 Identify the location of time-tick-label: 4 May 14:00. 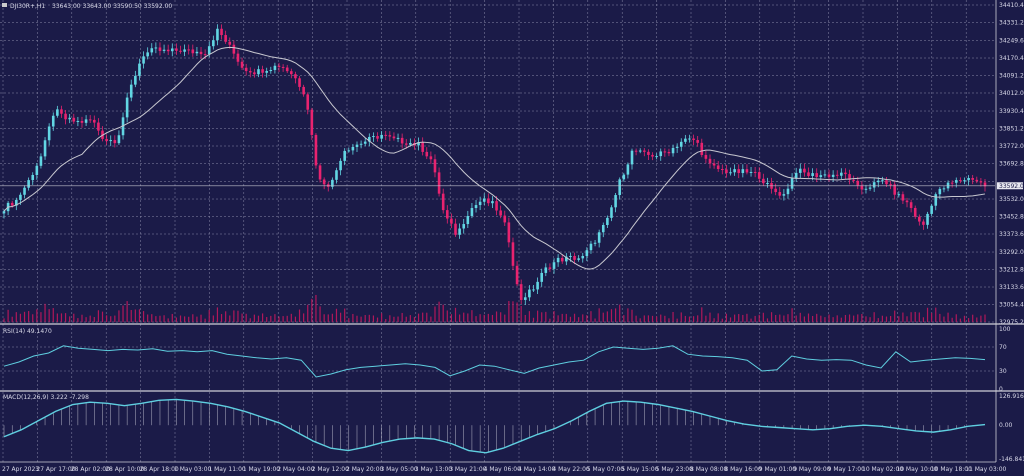
(537, 469).